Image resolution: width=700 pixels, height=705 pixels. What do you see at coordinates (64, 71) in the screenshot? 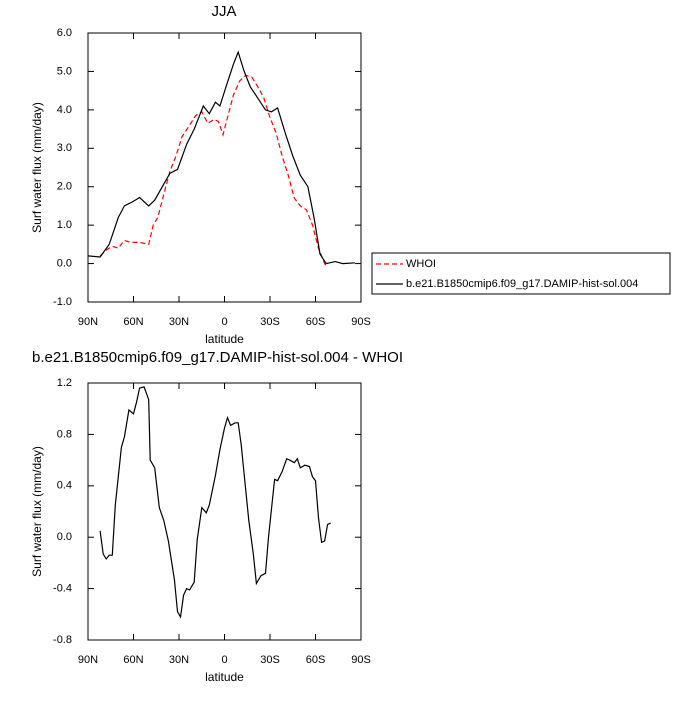
I see `y-tick-label: 5.0` at bounding box center [64, 71].